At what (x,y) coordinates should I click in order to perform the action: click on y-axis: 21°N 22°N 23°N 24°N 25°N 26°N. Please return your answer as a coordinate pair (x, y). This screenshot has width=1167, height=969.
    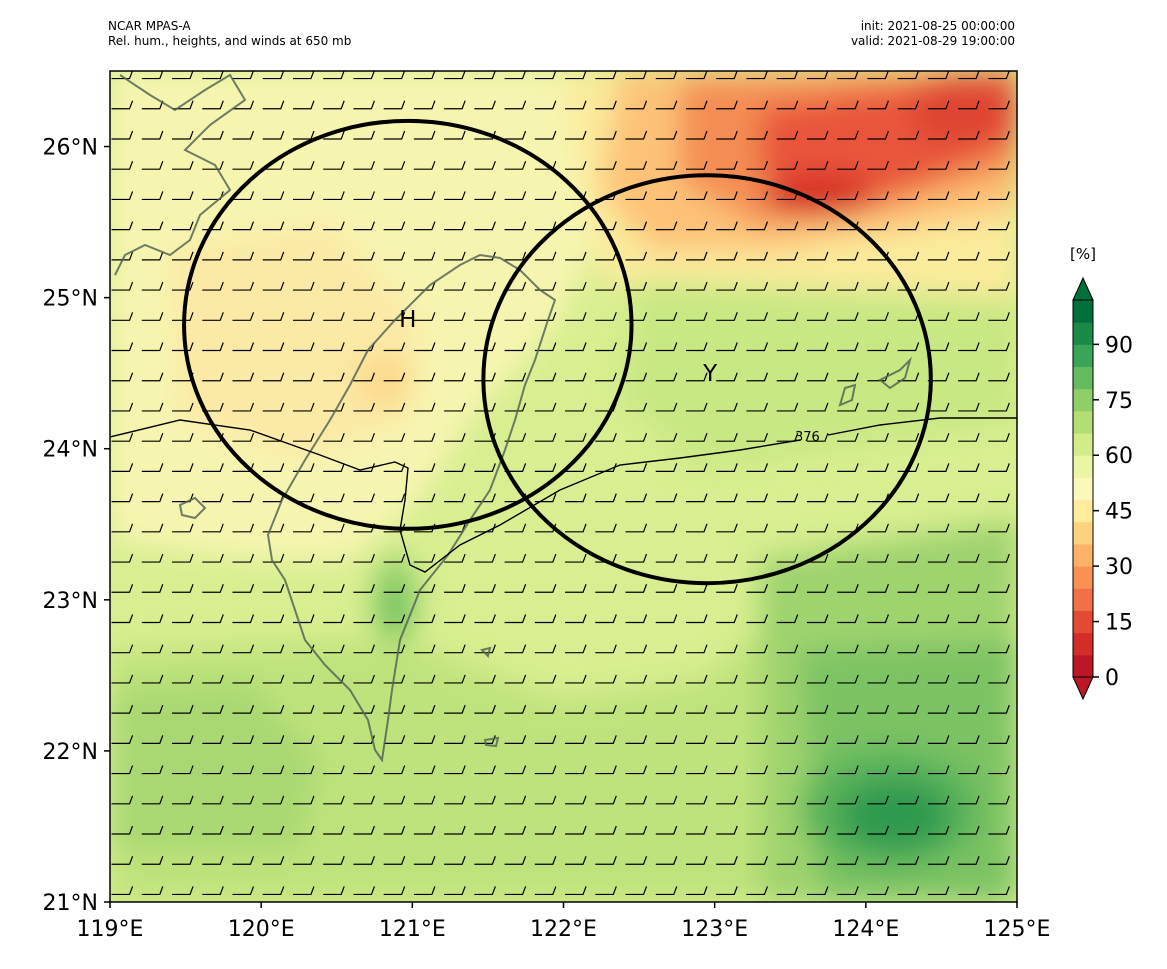
    Looking at the image, I should click on (76, 526).